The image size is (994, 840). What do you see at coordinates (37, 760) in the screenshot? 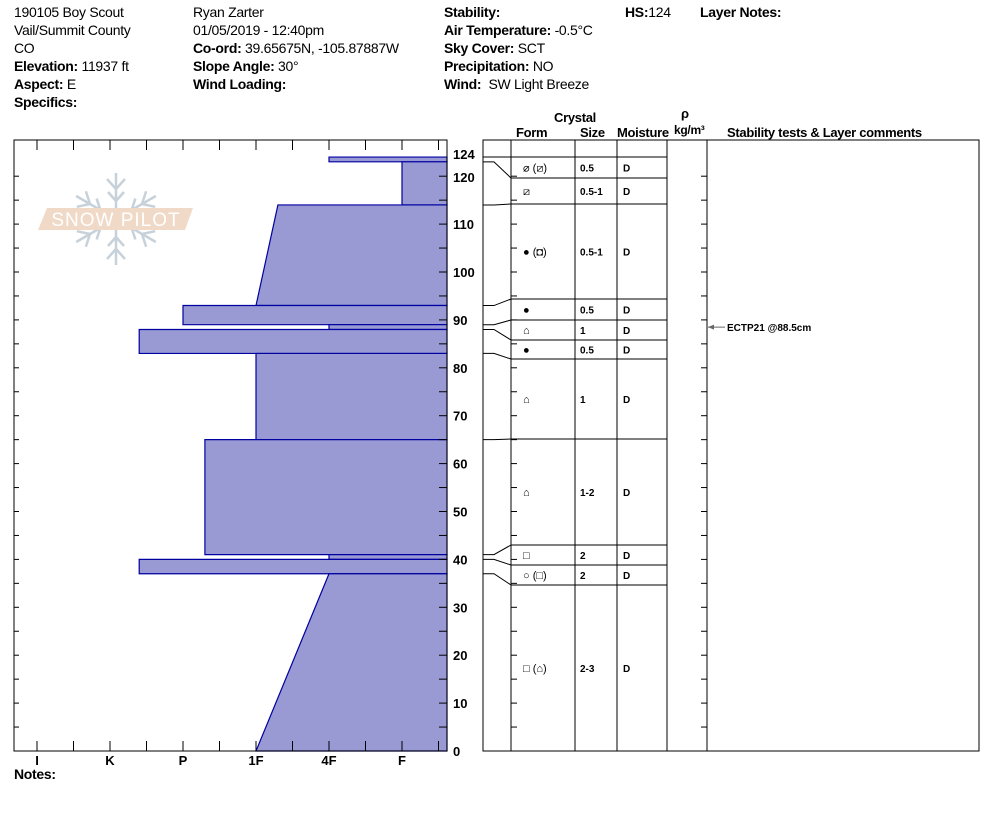
I see `hardness-tick-label: I` at bounding box center [37, 760].